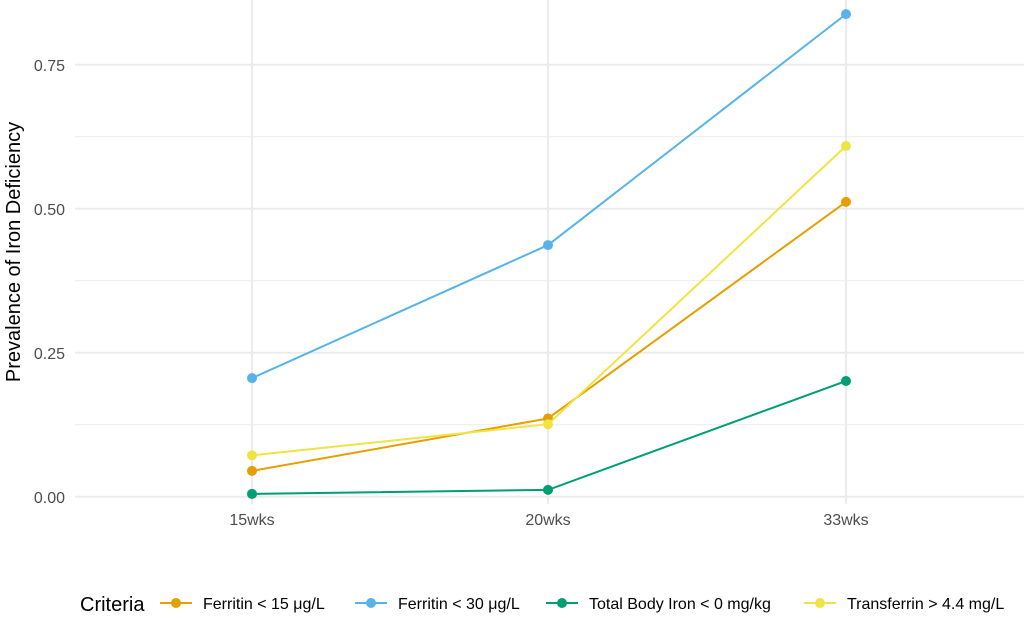  I want to click on legend-item: Transferrin > 4.4 mg/L, so click(904, 604).